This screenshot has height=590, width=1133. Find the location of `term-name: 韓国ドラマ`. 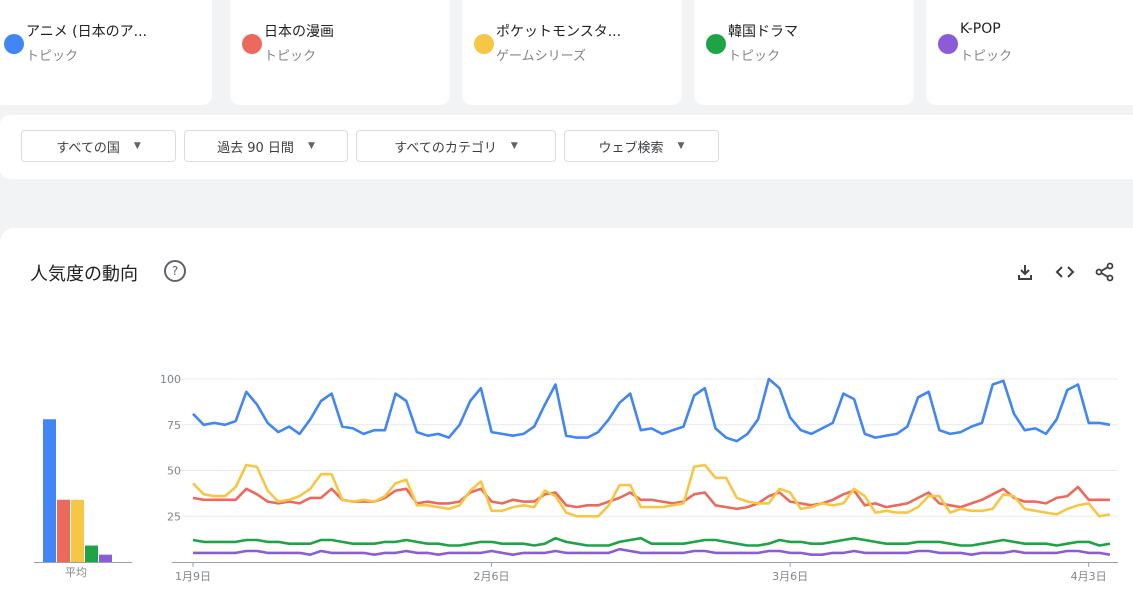

term-name: 韓国ドラマ is located at coordinates (763, 32).